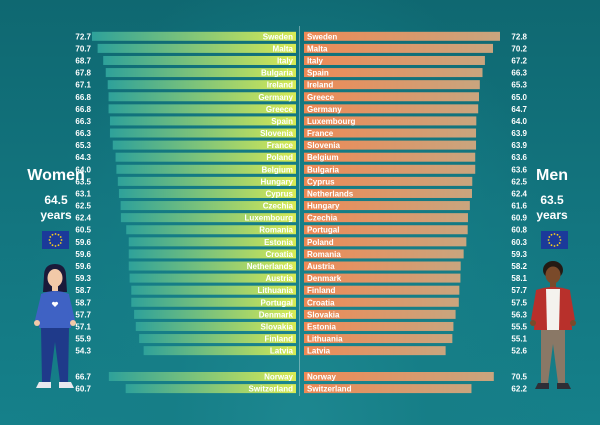 The image size is (600, 425). I want to click on men-country-label: Hungary, so click(323, 206).